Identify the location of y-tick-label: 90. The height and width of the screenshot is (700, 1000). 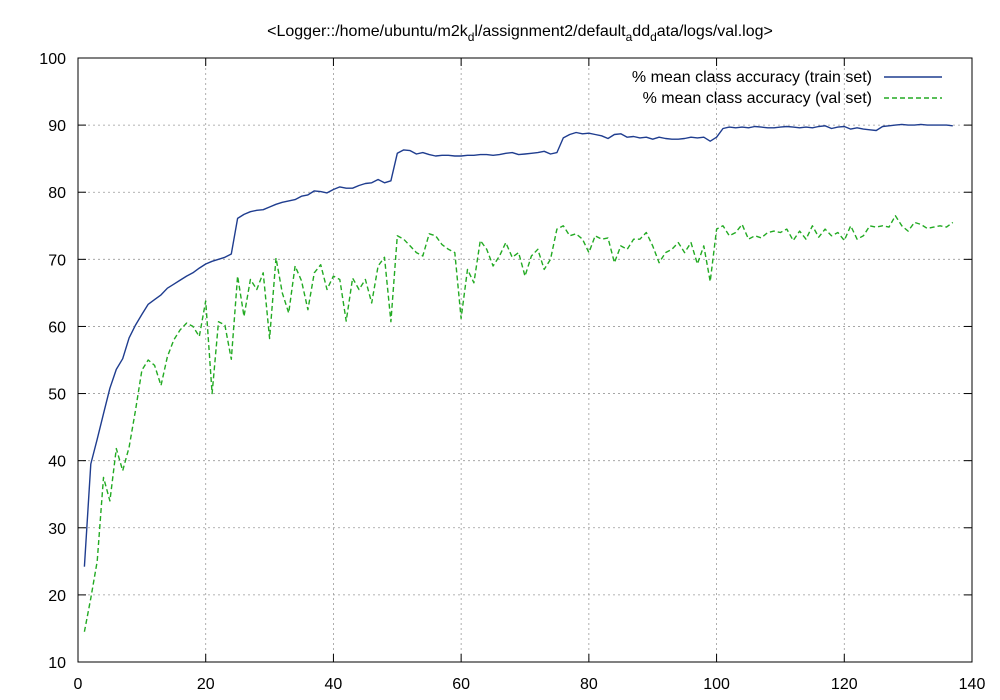
(57, 126).